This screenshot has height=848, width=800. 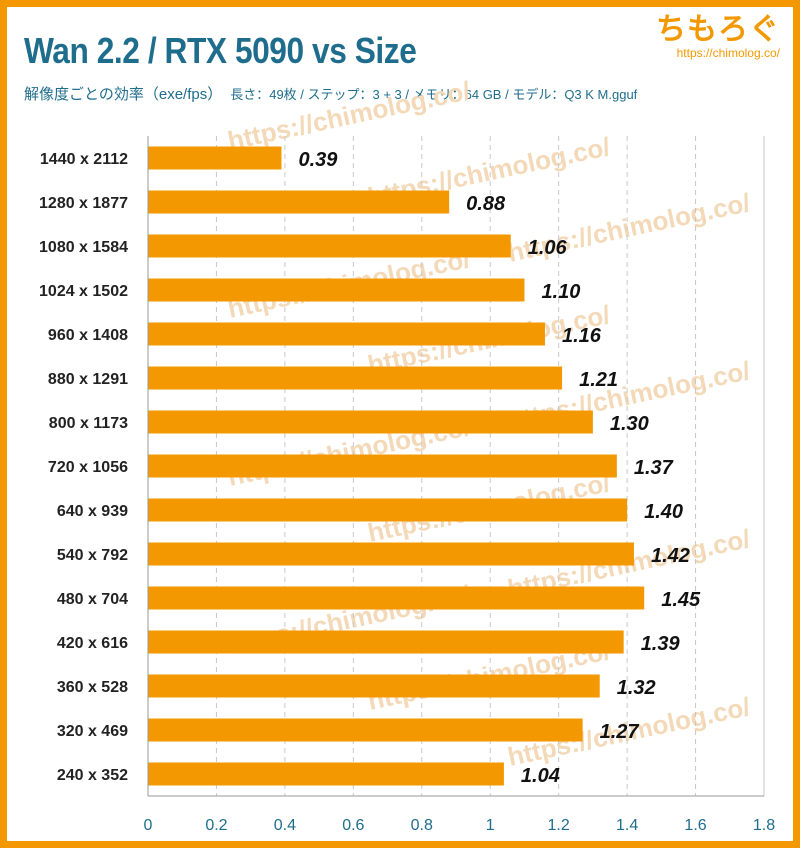 What do you see at coordinates (627, 825) in the screenshot?
I see `x-tick-label: 1.4` at bounding box center [627, 825].